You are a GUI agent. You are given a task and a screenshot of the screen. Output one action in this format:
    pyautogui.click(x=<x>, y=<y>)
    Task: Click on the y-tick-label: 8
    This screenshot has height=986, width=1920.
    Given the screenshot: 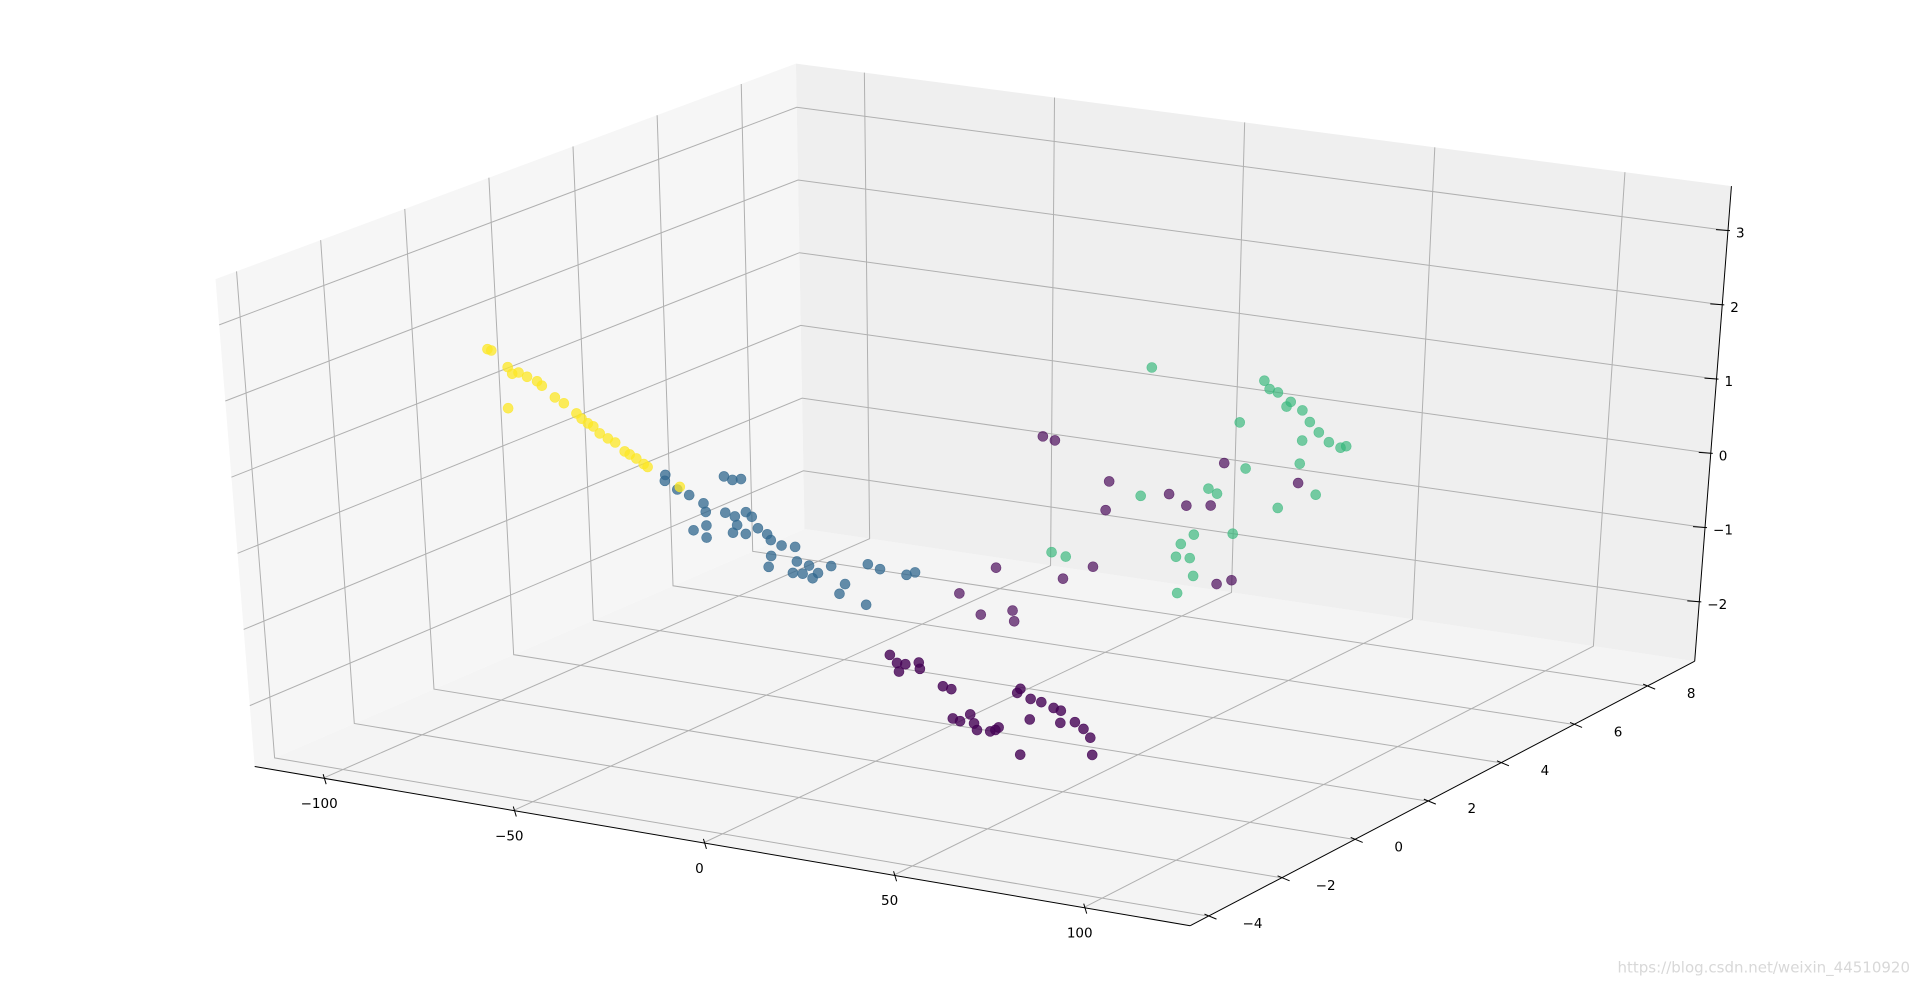 What is the action you would take?
    pyautogui.click(x=1691, y=694)
    